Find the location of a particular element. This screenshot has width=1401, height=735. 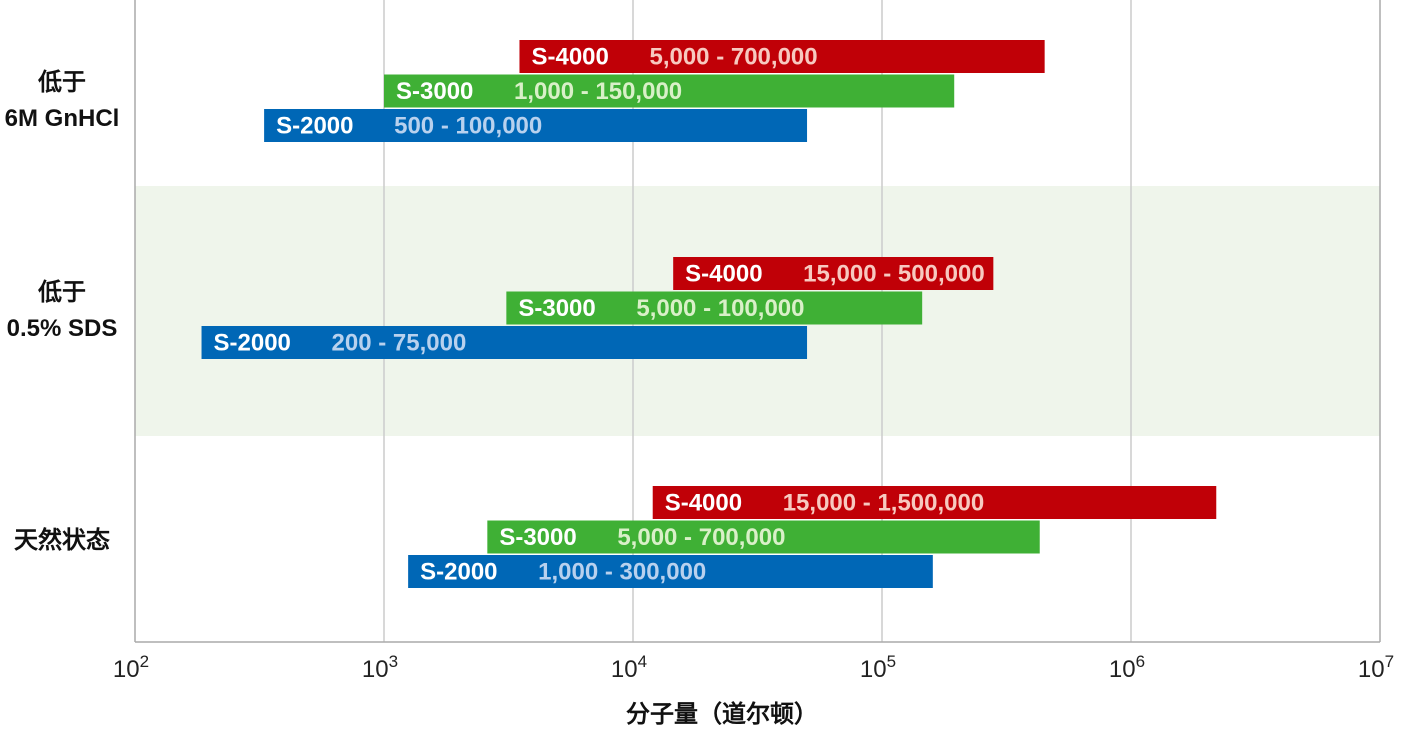

x-tick-label: 10⁶ is located at coordinates (1127, 667).